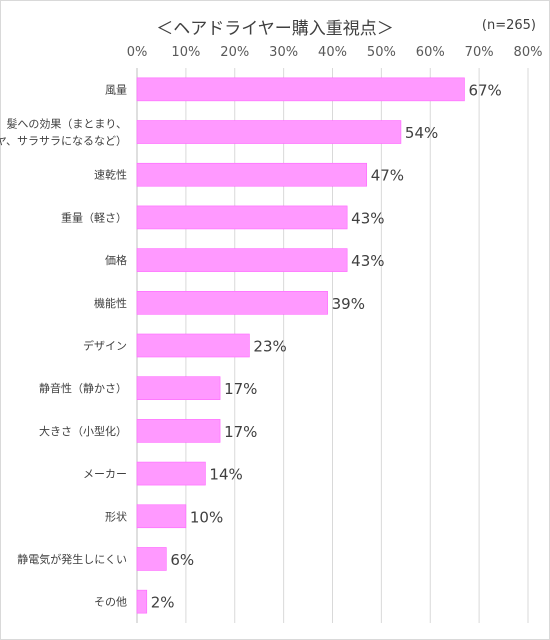 Image resolution: width=550 pixels, height=640 pixels. Describe the element at coordinates (269, 347) in the screenshot. I see `value-label: 23%` at that location.